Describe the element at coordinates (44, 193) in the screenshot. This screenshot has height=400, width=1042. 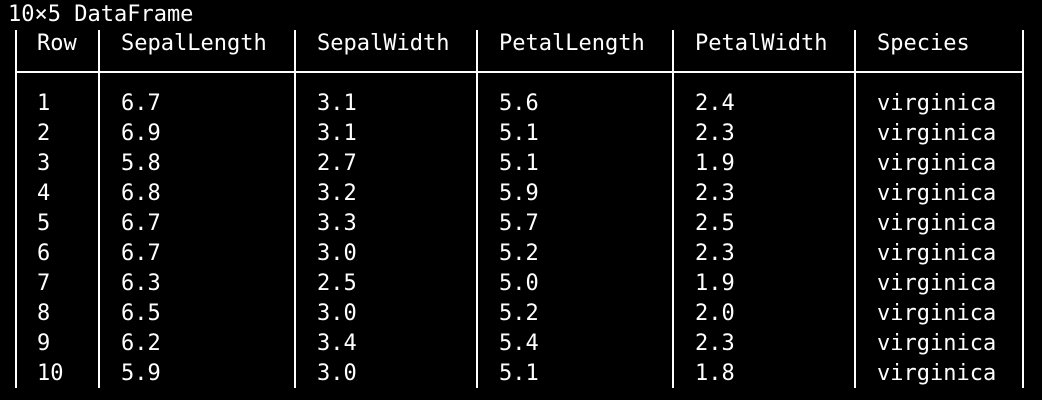
I see `row-index-cell: 4` at that location.